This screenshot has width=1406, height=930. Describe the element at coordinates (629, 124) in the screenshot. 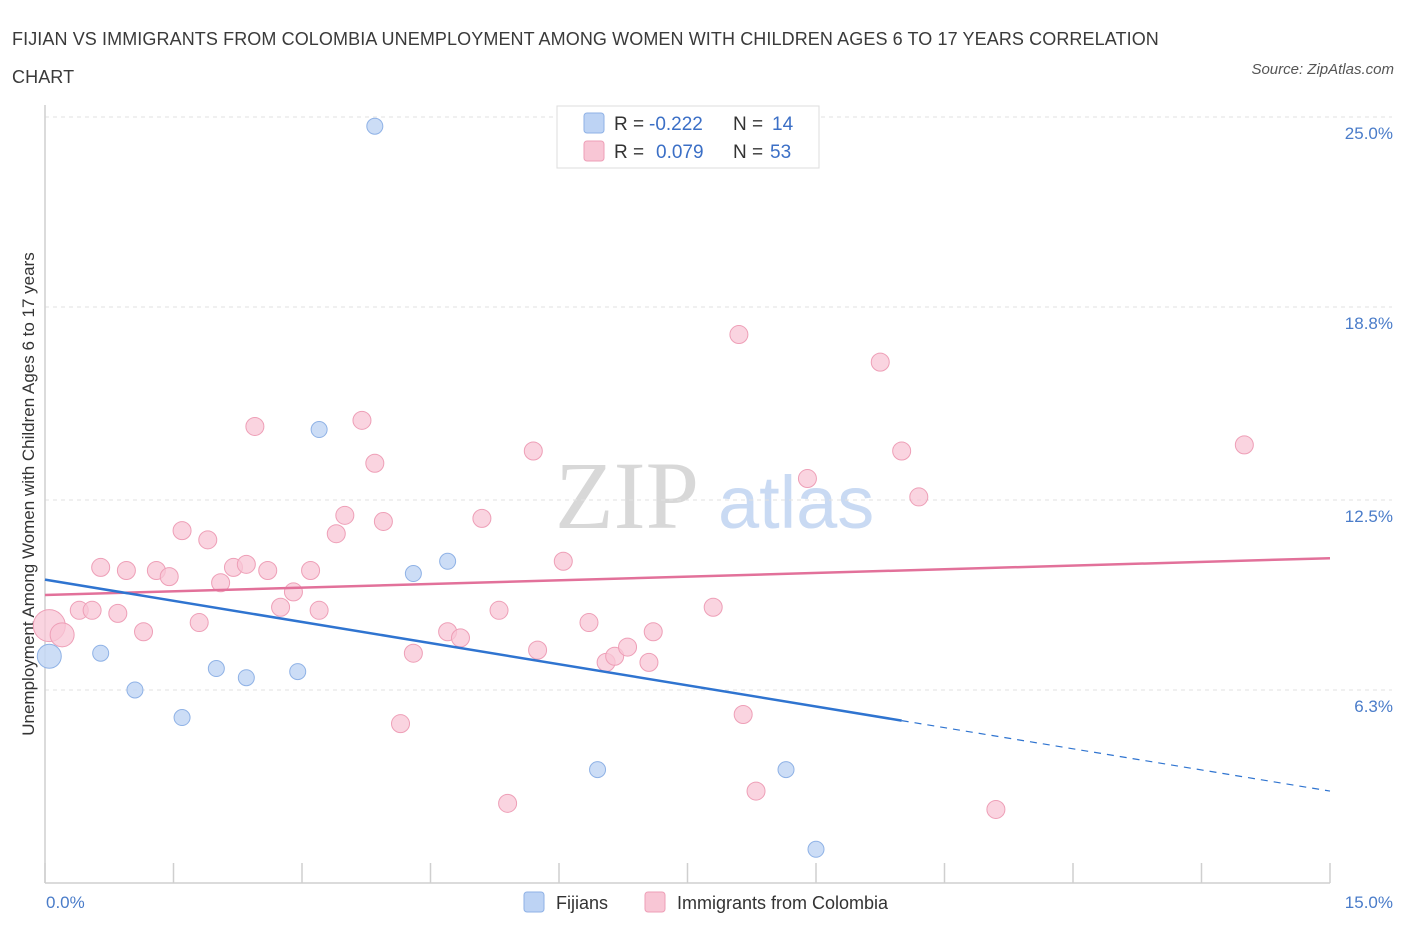

I see `legend-r-label-1: R =` at that location.